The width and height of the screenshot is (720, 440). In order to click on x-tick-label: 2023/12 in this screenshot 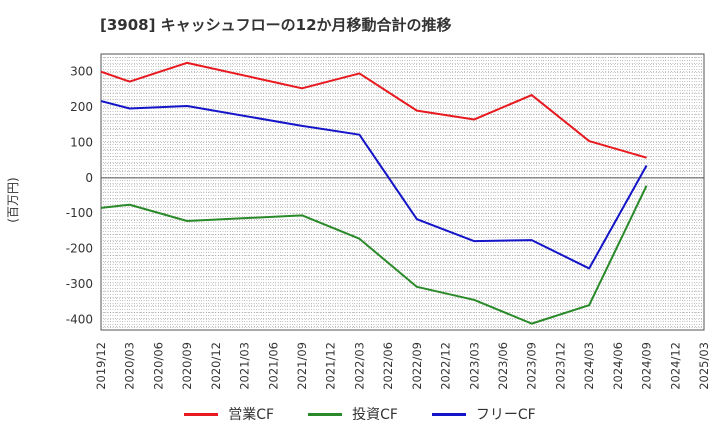, I will do `click(560, 366)`.